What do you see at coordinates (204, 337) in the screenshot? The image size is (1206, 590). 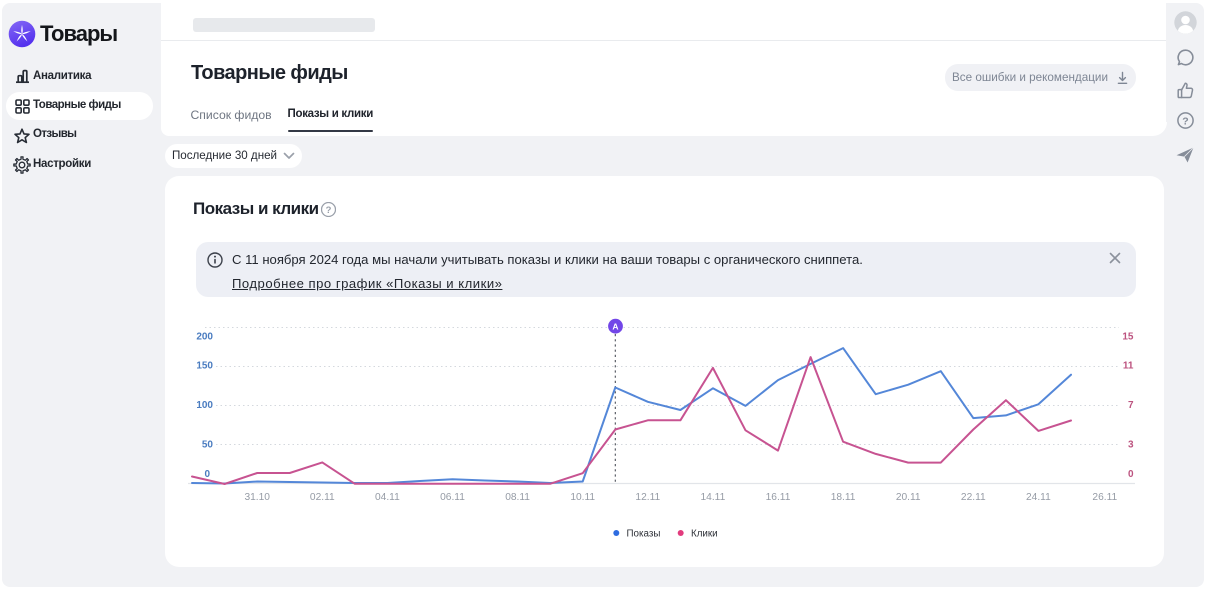 I see `svg-text: 200` at bounding box center [204, 337].